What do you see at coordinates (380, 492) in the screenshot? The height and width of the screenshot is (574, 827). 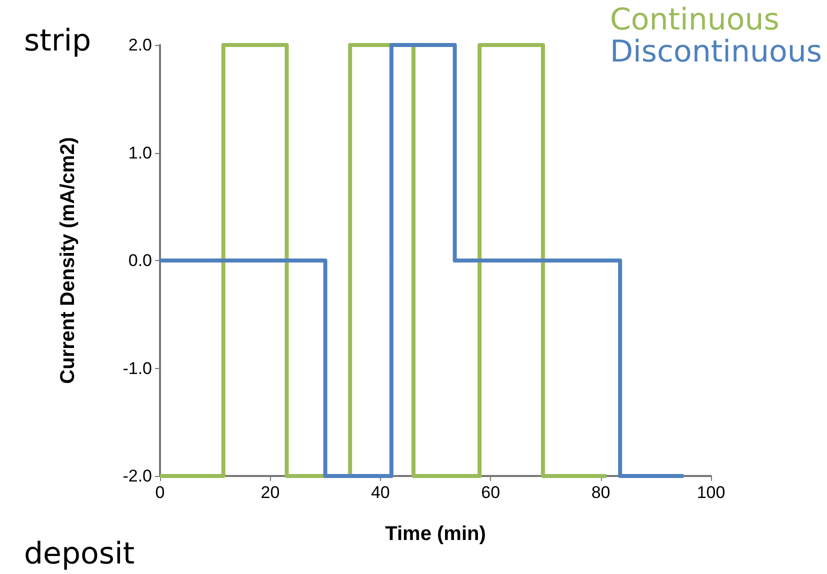 I see `x-tick-label: 40` at bounding box center [380, 492].